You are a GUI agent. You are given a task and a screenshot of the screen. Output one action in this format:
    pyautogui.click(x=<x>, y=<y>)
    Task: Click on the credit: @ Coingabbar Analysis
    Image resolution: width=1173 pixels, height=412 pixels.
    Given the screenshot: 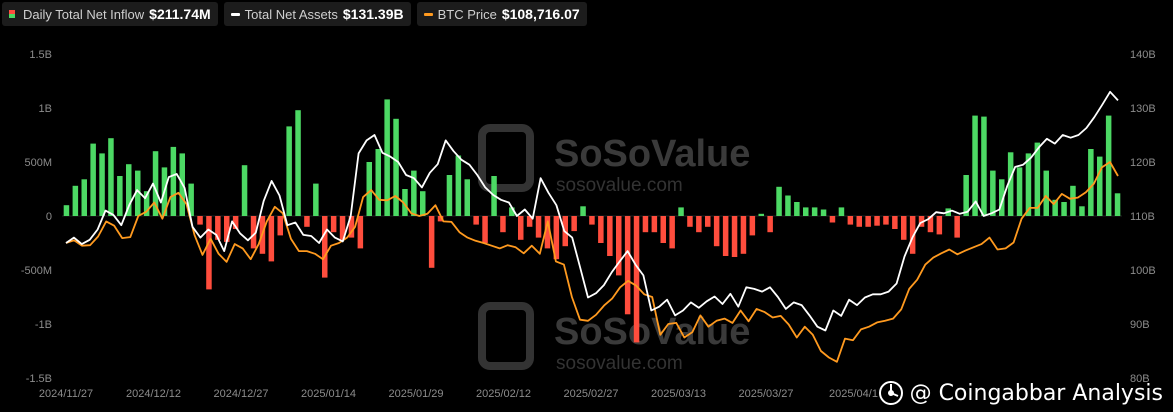 What is the action you would take?
    pyautogui.click(x=1020, y=393)
    